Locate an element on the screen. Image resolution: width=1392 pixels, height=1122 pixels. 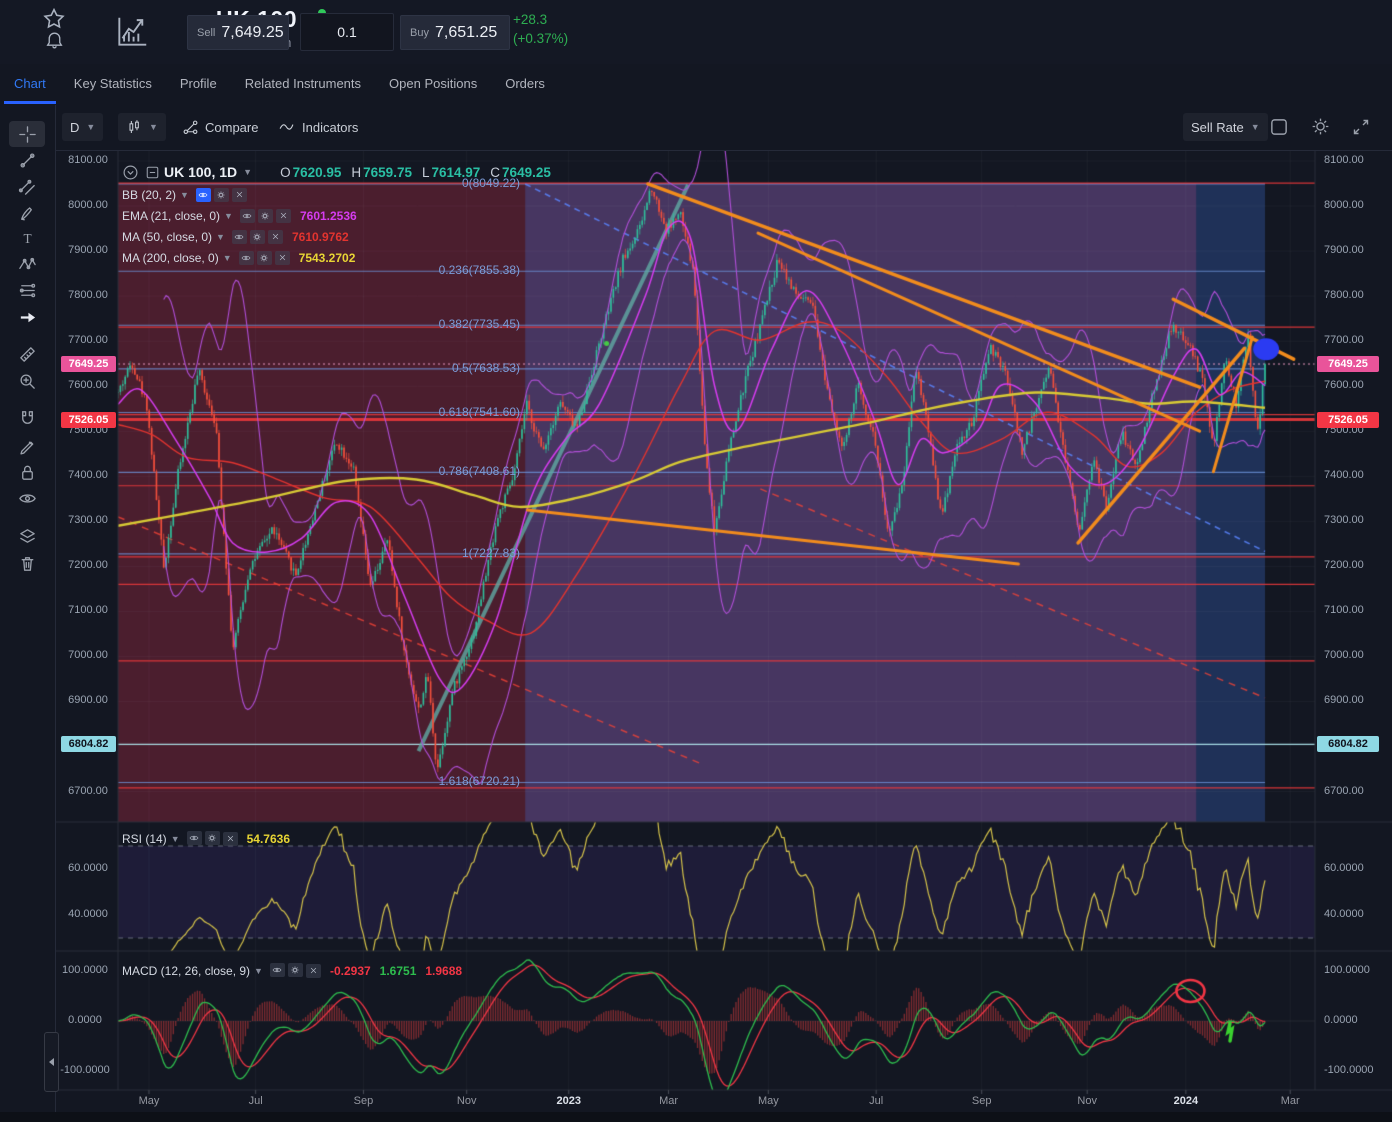
sell-button: Sell 7,649.25 is located at coordinates (238, 32).